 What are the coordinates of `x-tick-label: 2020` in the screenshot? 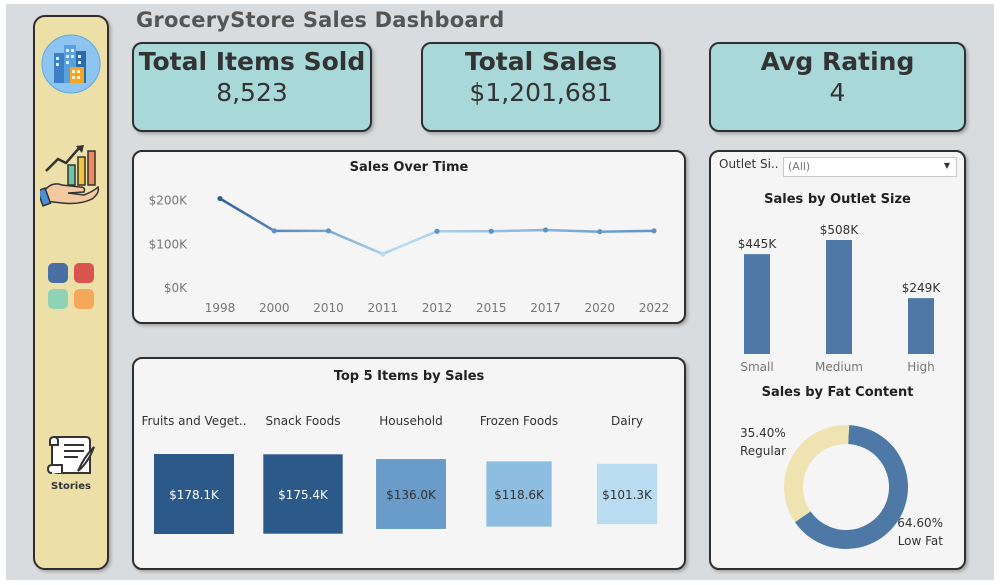 It's located at (599, 308).